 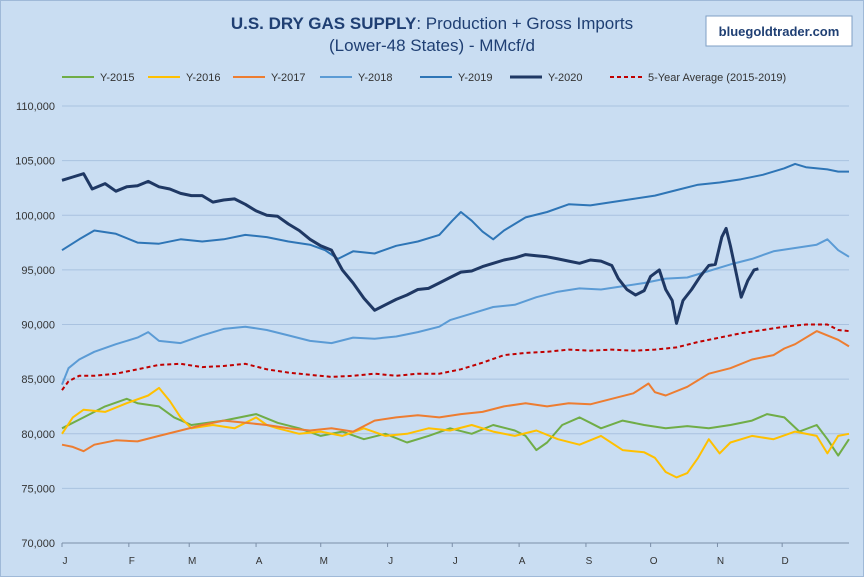 What do you see at coordinates (38, 489) in the screenshot?
I see `y-tick-label: 75,000` at bounding box center [38, 489].